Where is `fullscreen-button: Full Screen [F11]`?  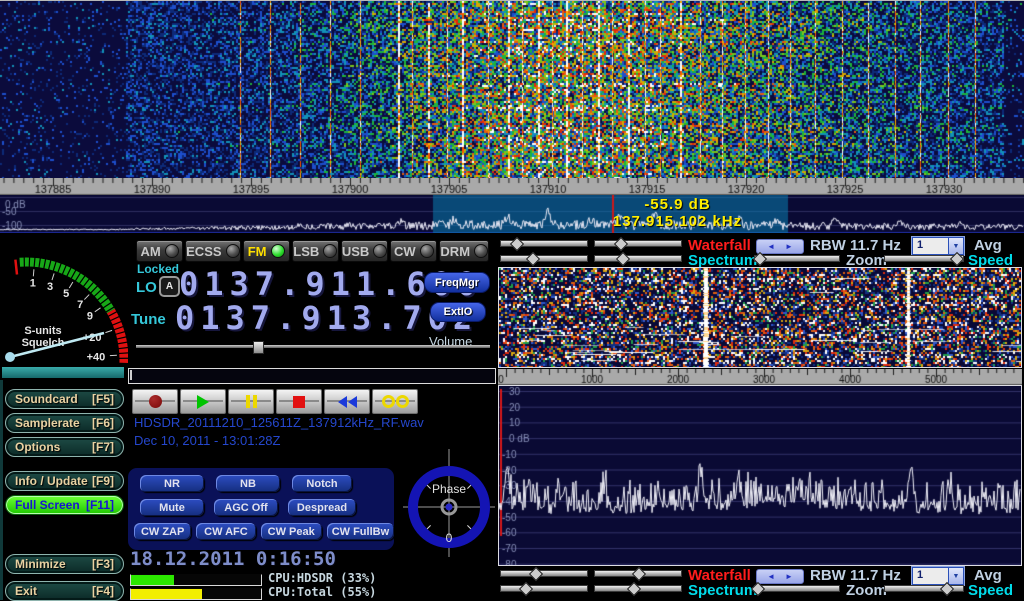
fullscreen-button: Full Screen [F11] is located at coordinates (64, 505).